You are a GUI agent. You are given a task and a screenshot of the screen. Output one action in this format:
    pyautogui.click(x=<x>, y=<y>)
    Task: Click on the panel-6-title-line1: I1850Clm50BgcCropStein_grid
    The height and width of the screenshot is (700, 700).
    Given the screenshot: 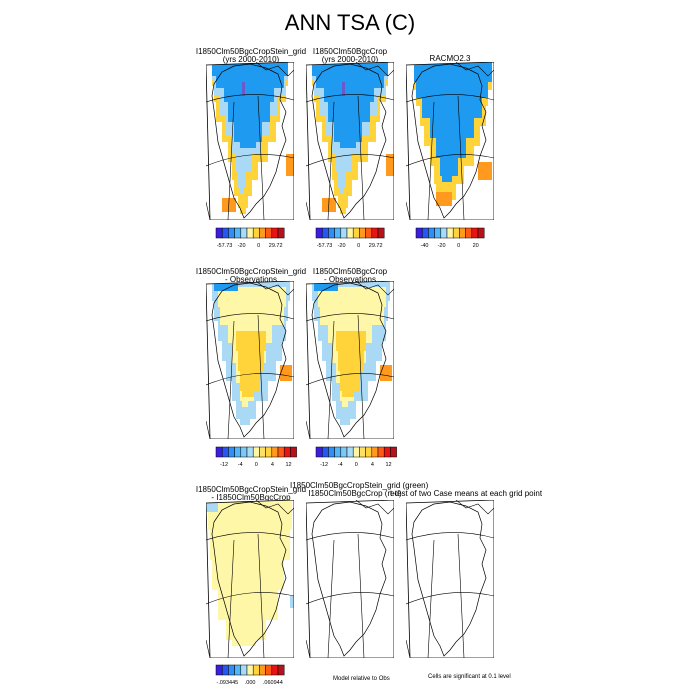 What is the action you would take?
    pyautogui.click(x=251, y=489)
    